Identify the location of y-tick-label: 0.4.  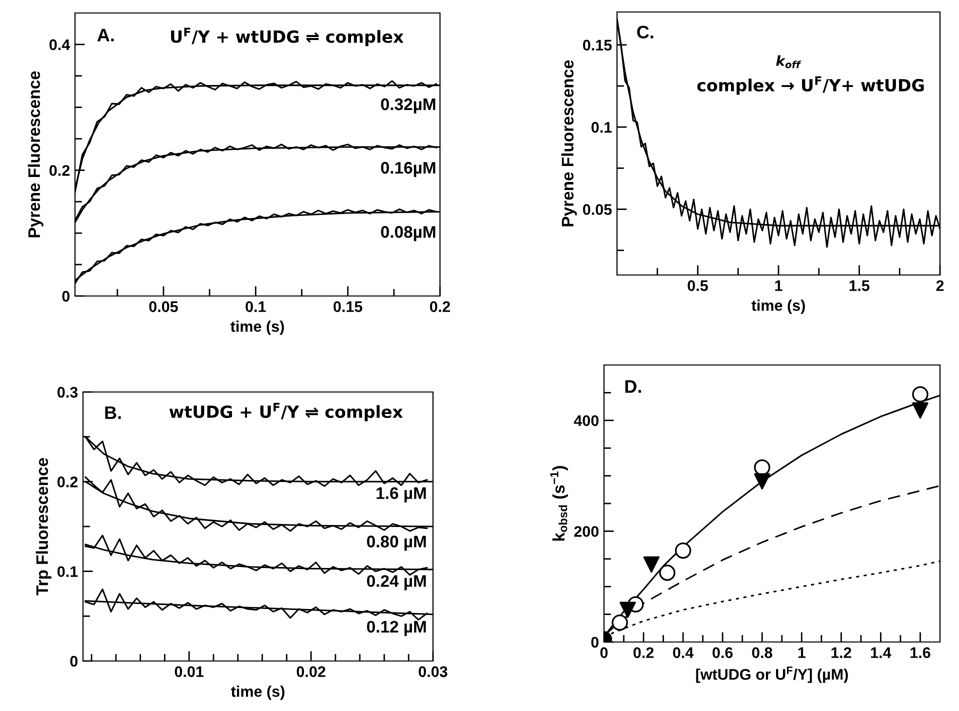
(60, 44).